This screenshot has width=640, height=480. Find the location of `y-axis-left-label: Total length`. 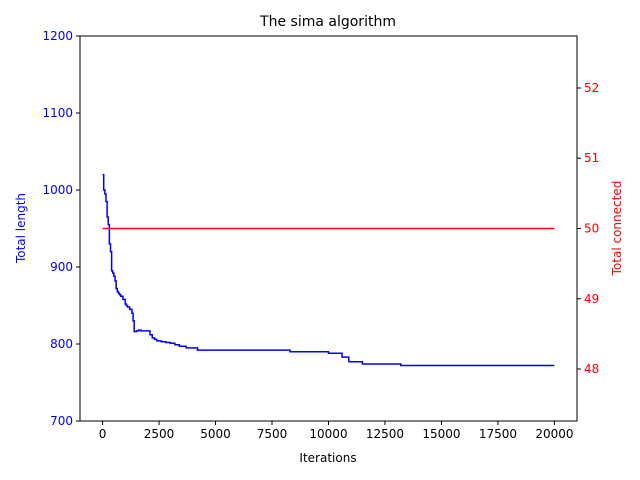

y-axis-left-label: Total length is located at coordinates (21, 228).